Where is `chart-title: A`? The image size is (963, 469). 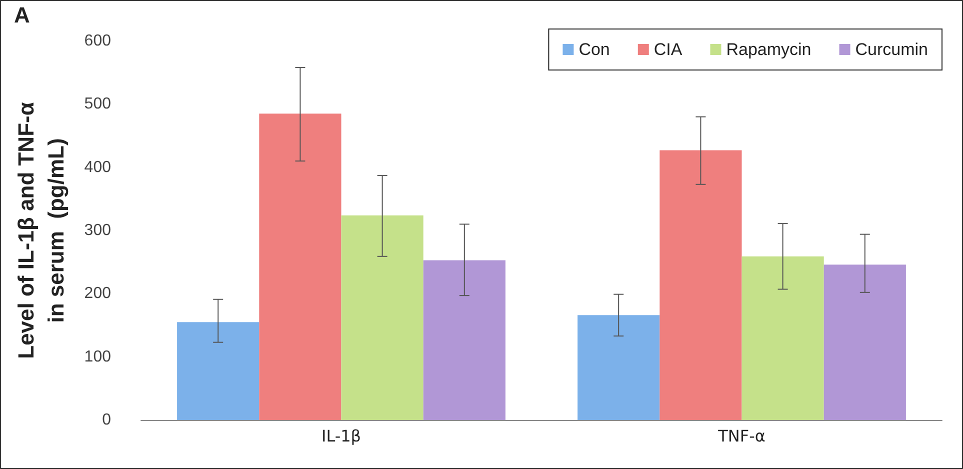
chart-title: A is located at coordinates (22, 15).